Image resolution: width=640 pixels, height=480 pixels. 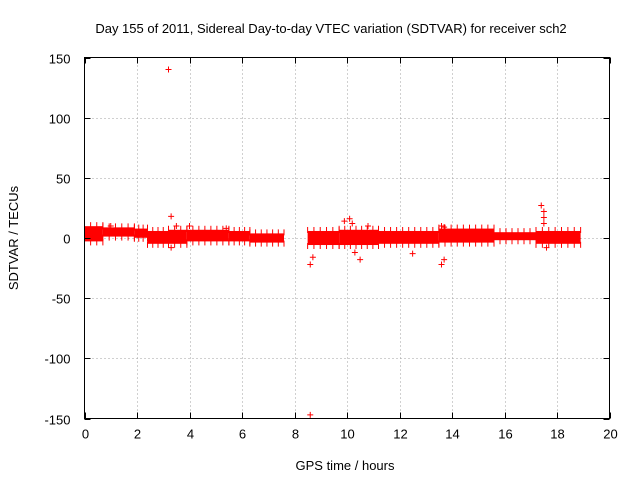 What do you see at coordinates (85, 434) in the screenshot?
I see `x-tick-label: 0` at bounding box center [85, 434].